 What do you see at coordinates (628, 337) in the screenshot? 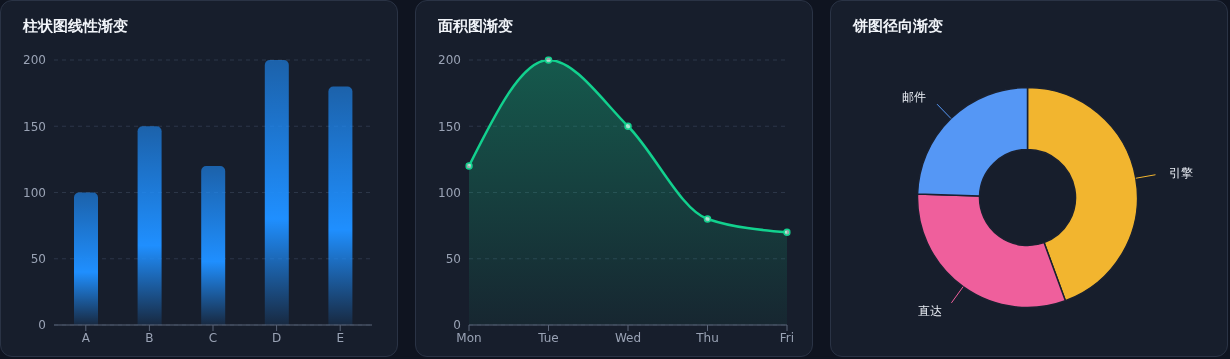
I see `x-tick-label: Wed` at bounding box center [628, 337].